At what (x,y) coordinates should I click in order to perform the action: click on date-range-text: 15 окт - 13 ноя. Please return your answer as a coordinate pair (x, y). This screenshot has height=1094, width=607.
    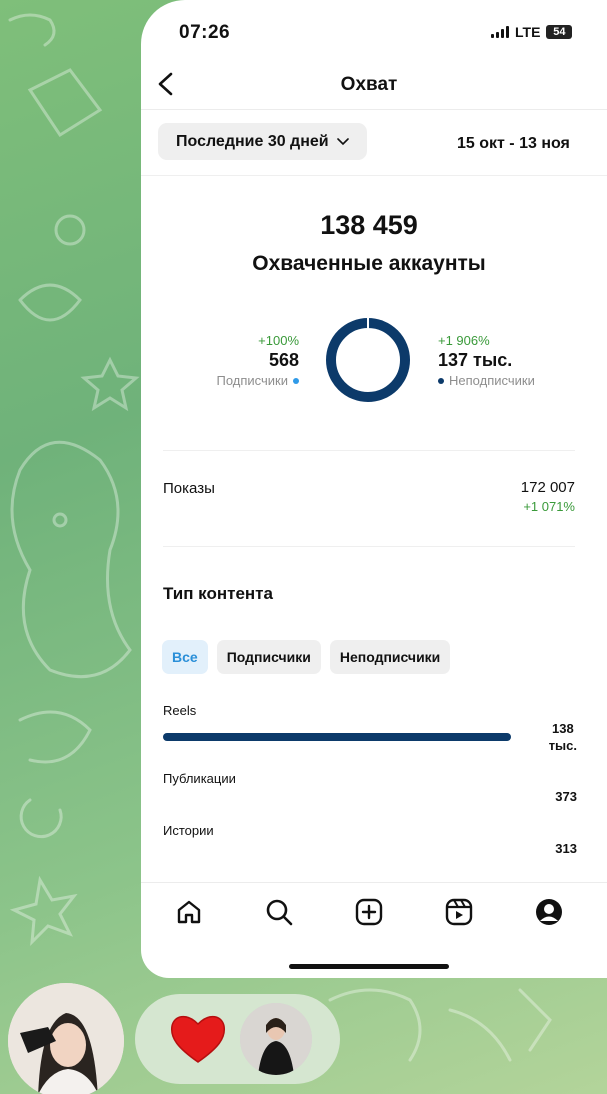
    Looking at the image, I should click on (513, 143).